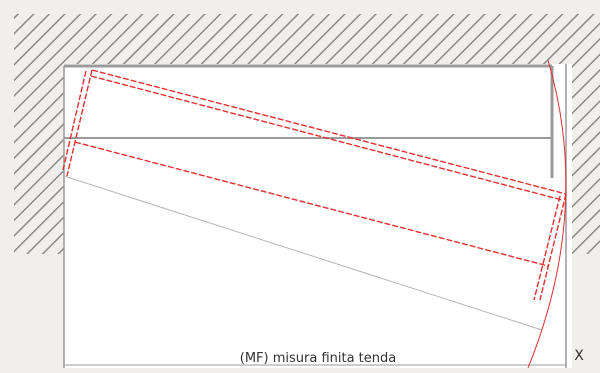 The width and height of the screenshot is (600, 373). I want to click on x-marker-label: X, so click(579, 356).